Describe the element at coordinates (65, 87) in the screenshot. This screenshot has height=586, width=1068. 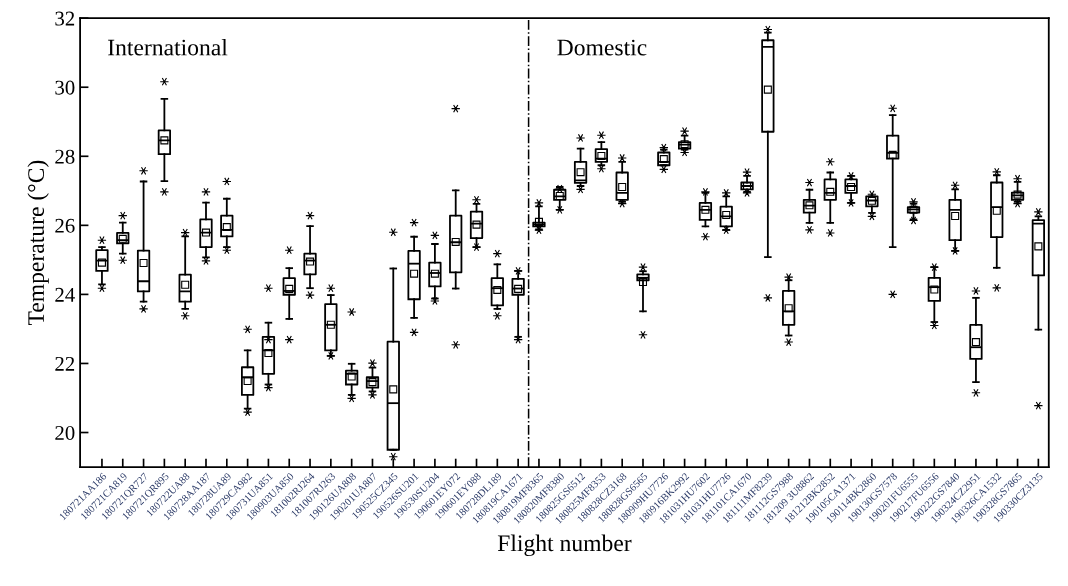
I see `y-tick-label: 30` at that location.